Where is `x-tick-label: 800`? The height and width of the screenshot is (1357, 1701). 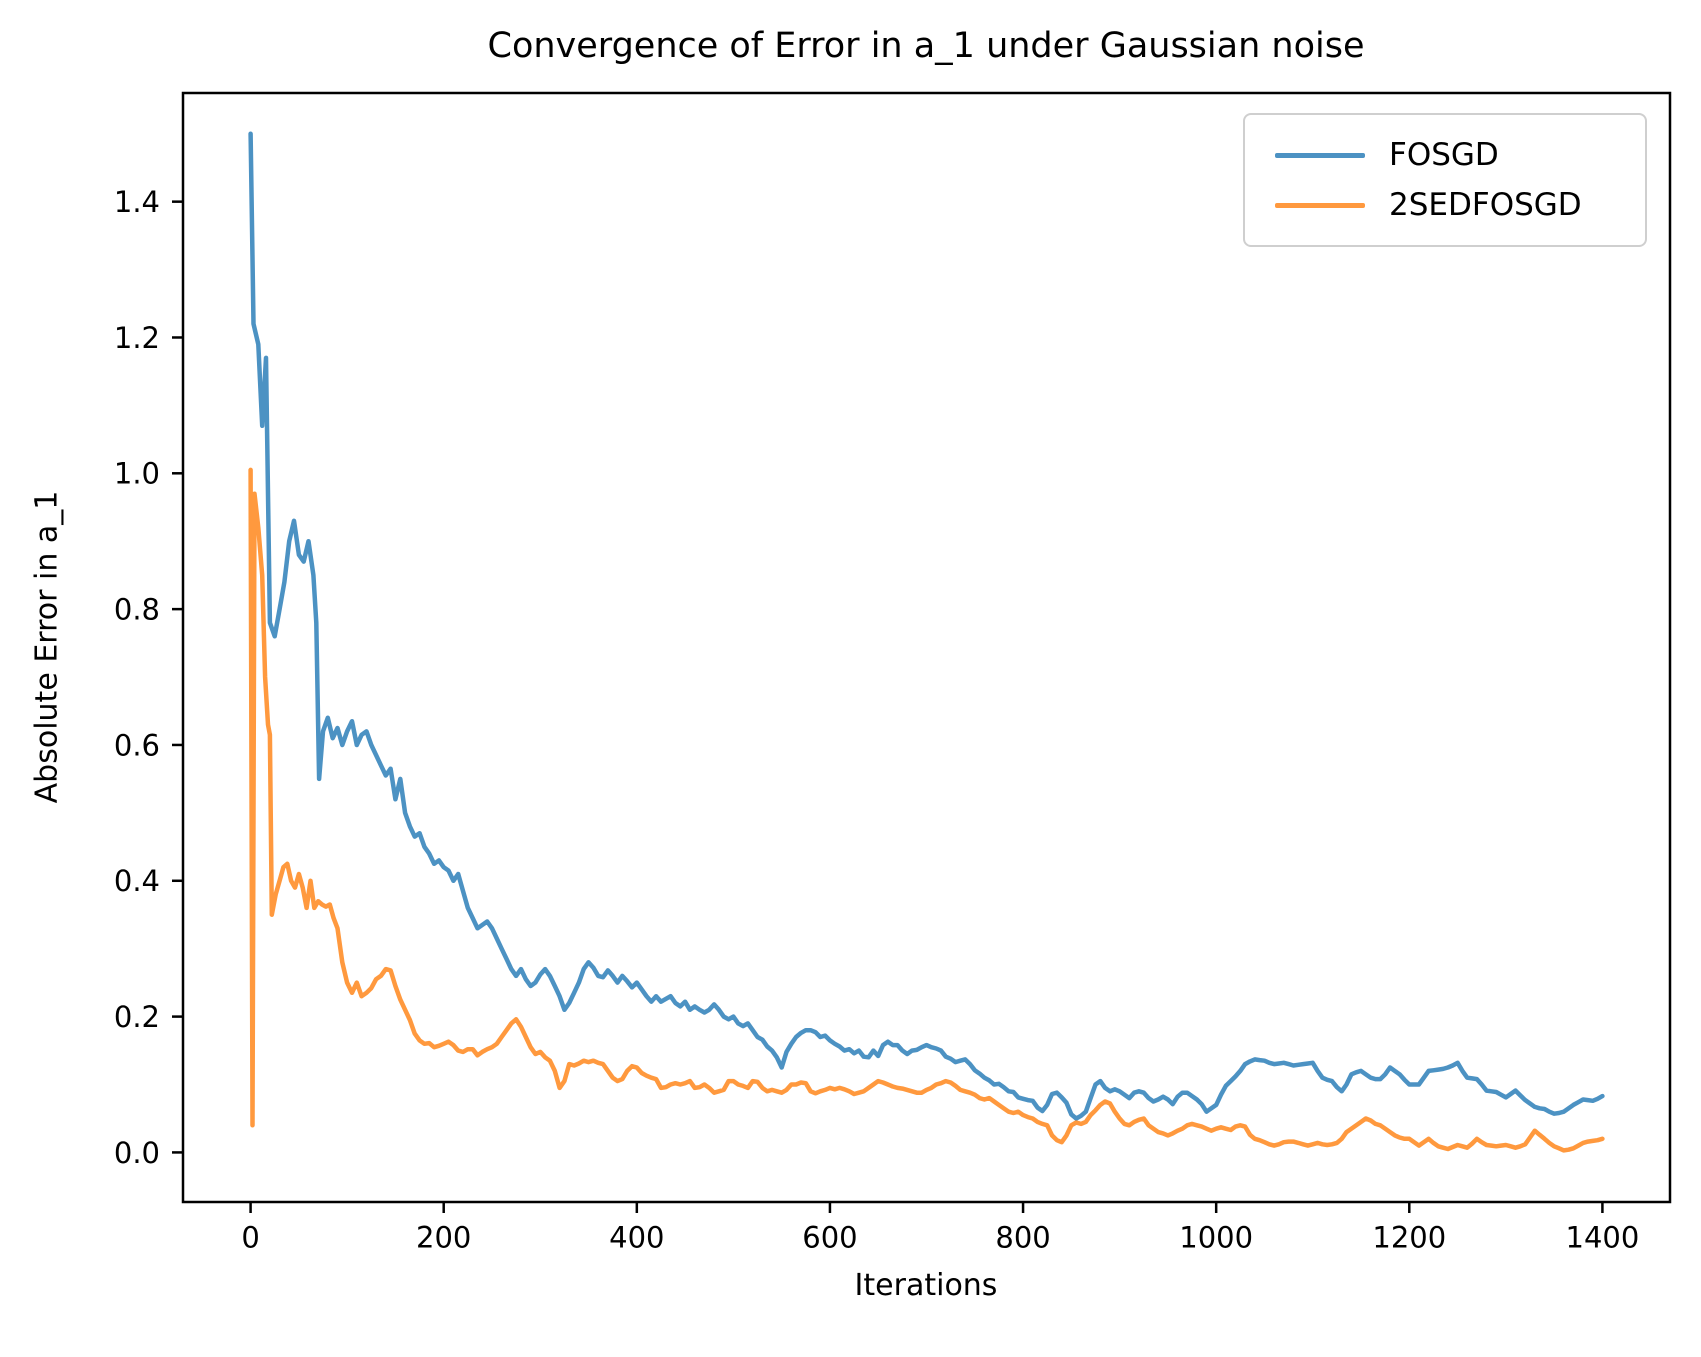
x-tick-label: 800 is located at coordinates (1022, 1238).